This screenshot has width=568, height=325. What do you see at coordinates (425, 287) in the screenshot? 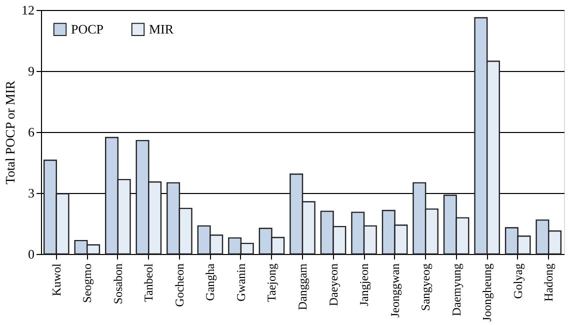
I see `x-tick-label: Sangyeog` at bounding box center [425, 287].